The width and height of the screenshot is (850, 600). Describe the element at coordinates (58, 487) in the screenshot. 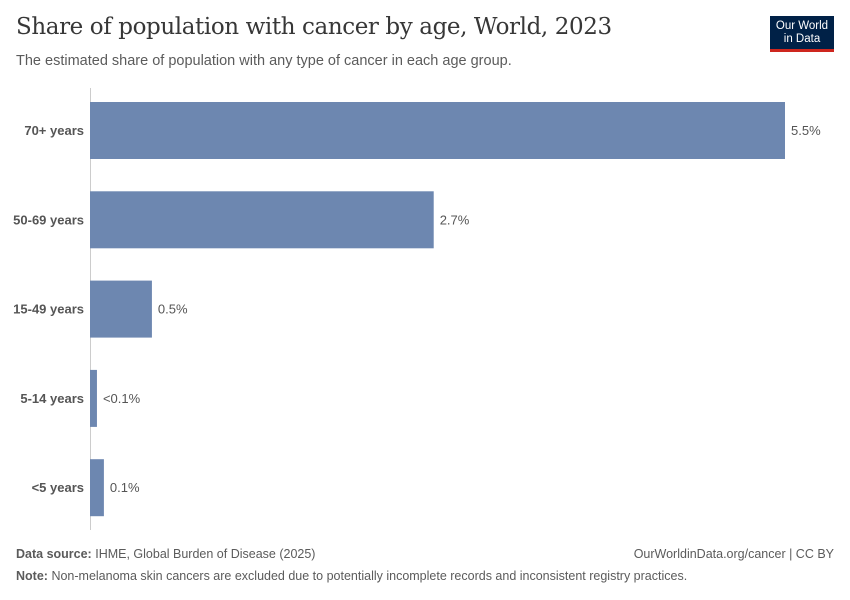

I see `category-label: <5 years` at that location.